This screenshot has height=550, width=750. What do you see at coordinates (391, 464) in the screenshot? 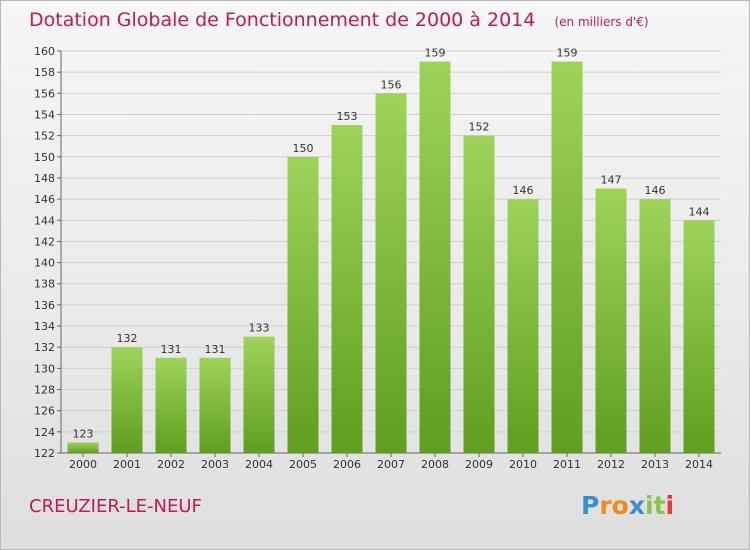
I see `x-tick-label: 2007` at bounding box center [391, 464].